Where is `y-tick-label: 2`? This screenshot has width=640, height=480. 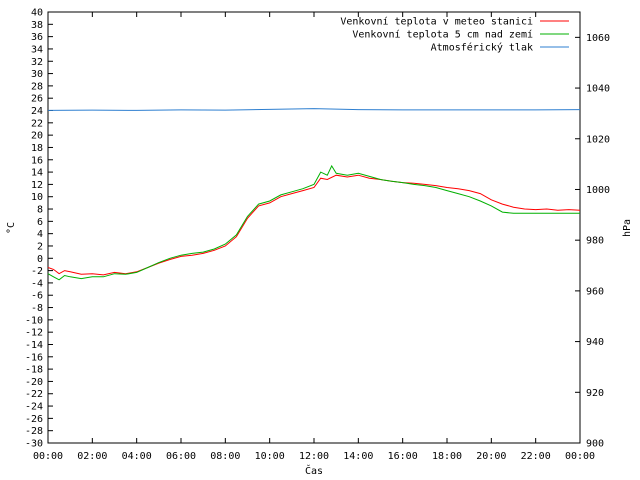 y-tick-label: 2 is located at coordinates (40, 246).